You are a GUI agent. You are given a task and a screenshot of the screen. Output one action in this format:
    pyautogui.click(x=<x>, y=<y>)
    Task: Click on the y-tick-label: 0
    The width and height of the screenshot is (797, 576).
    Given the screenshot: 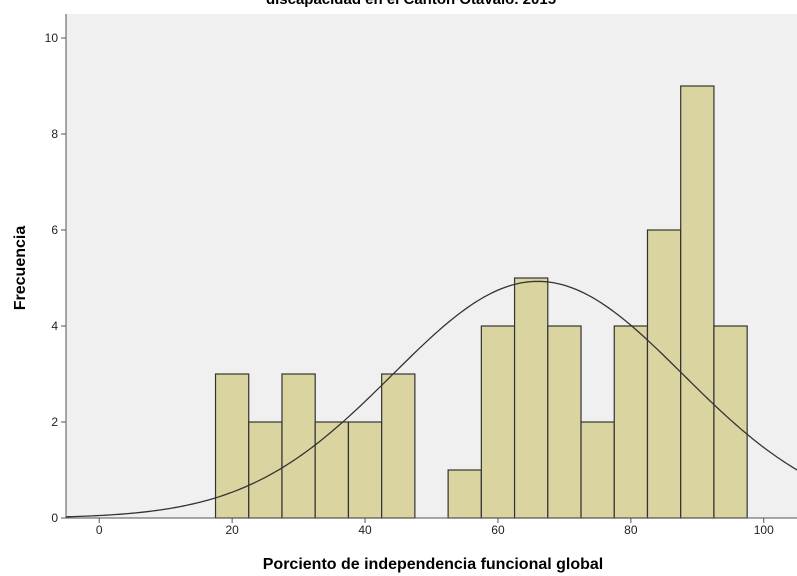 What is the action you would take?
    pyautogui.click(x=54, y=518)
    